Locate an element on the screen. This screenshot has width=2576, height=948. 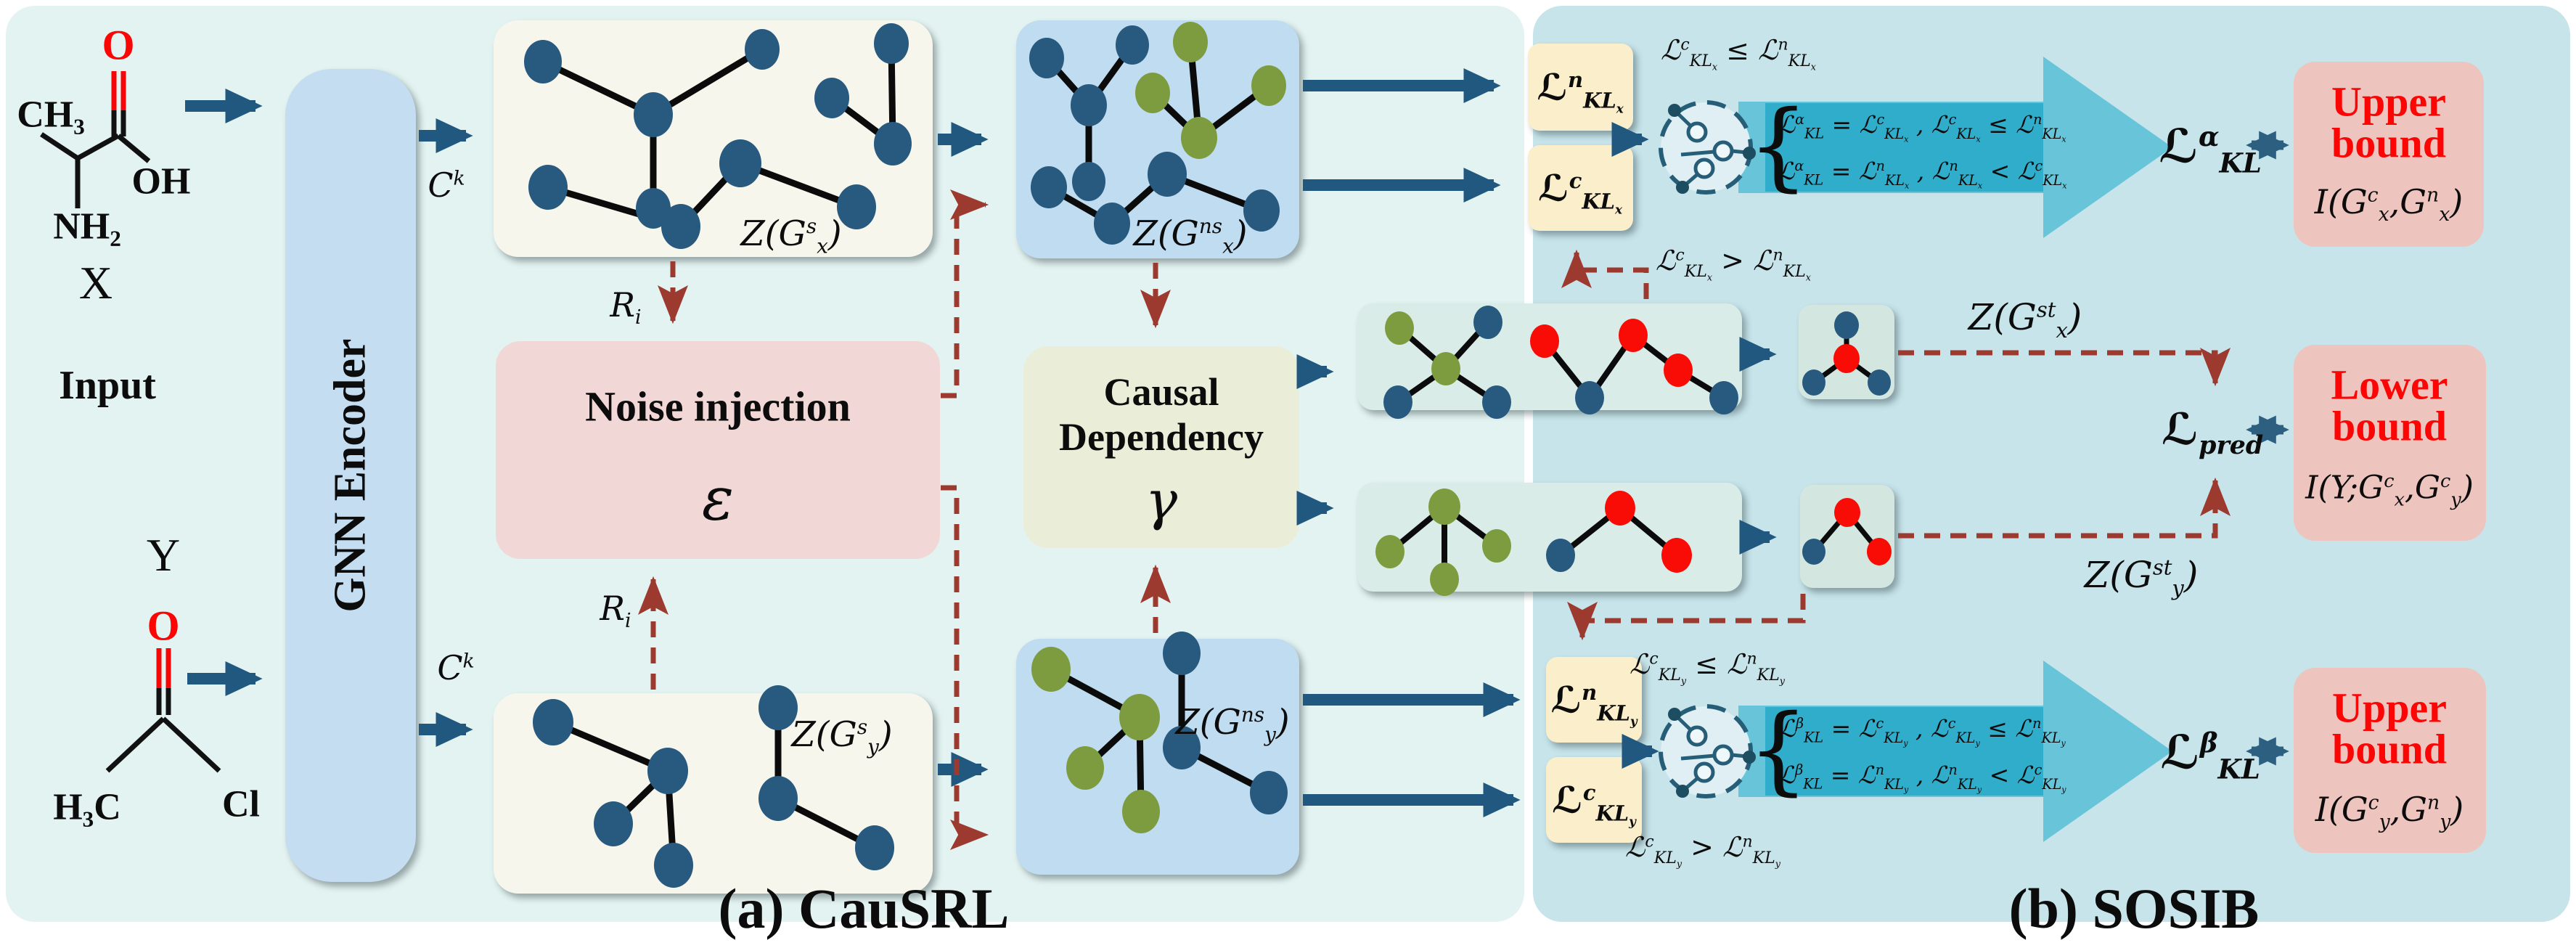
zyst-label: Z(Gsty) is located at coordinates (2141, 577).